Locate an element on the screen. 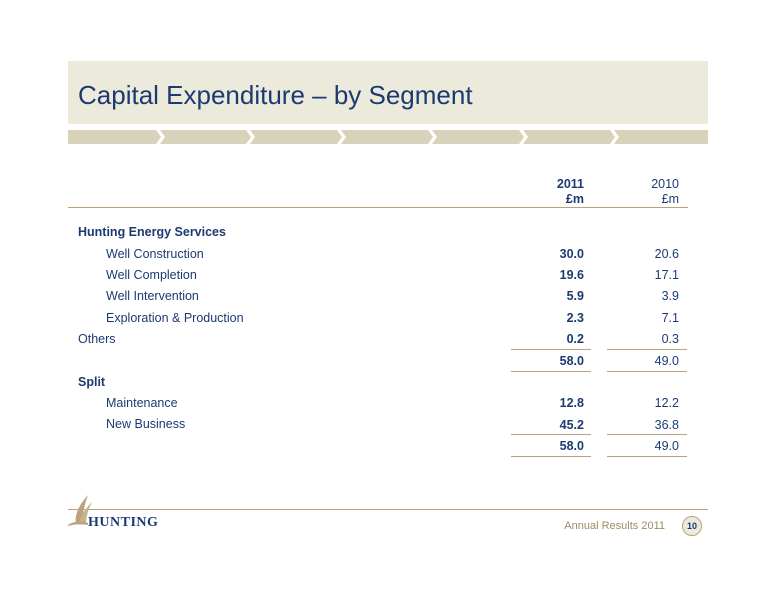 The width and height of the screenshot is (776, 600). column-header-2011-year: 2011 is located at coordinates (570, 184).